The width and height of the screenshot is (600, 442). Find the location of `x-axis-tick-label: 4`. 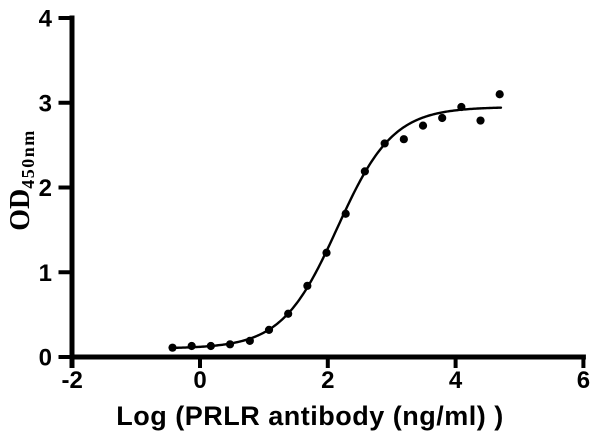

x-axis-tick-label: 4 is located at coordinates (456, 380).